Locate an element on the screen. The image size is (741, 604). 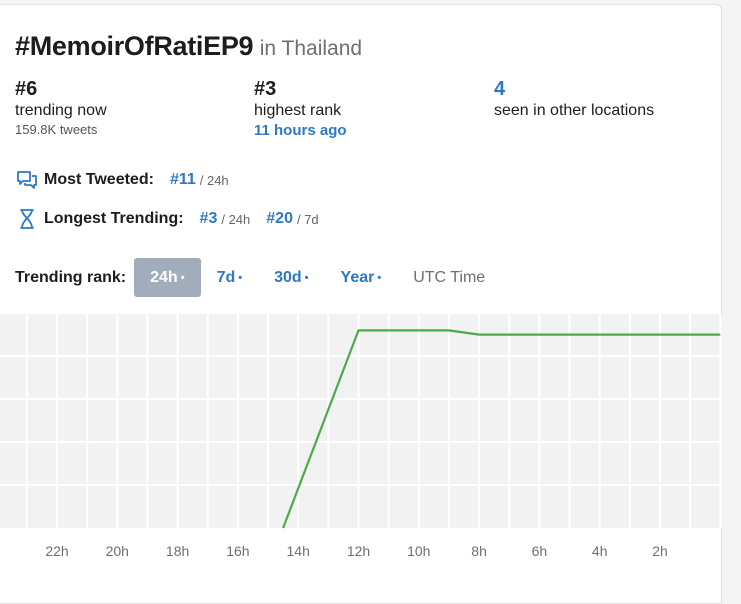
hourglass-icon is located at coordinates (27, 219).